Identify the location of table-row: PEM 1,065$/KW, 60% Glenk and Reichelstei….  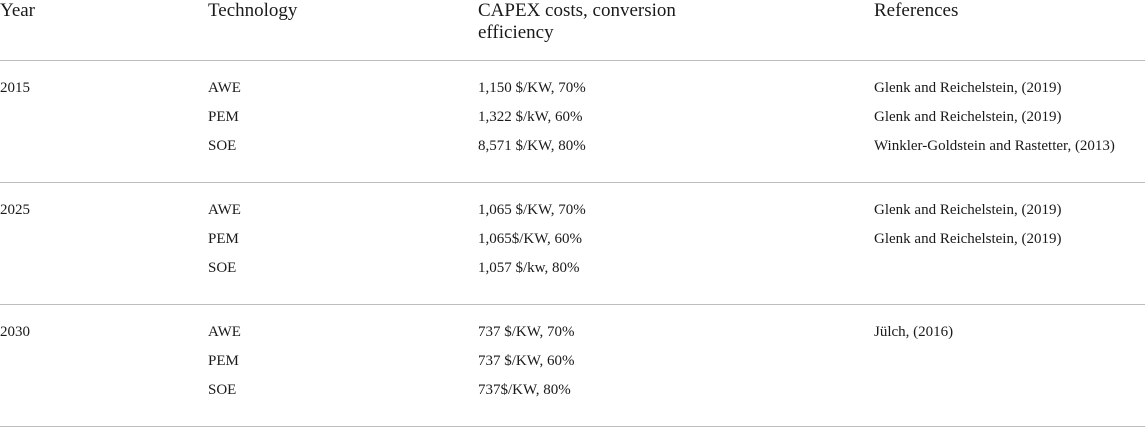
(572, 239).